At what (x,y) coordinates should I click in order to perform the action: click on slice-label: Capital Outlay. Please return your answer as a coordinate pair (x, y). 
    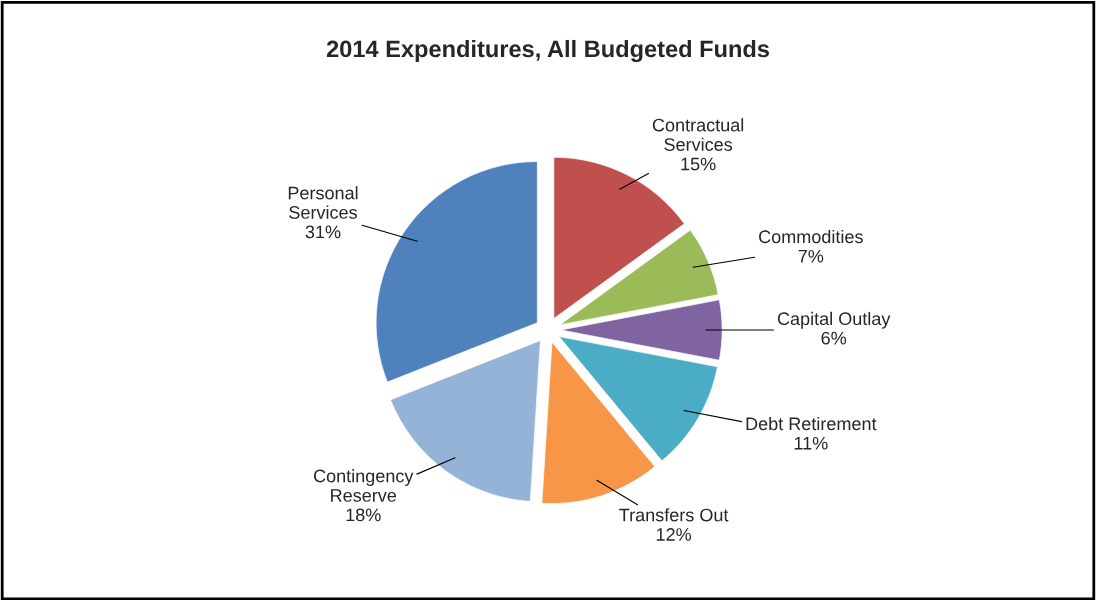
    Looking at the image, I should click on (834, 320).